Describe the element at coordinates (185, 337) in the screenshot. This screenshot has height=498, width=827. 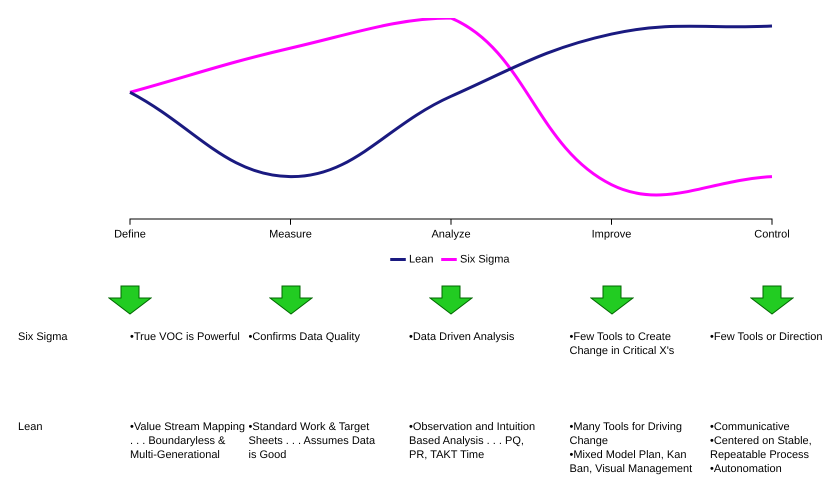
I see `text: •True VOC is Powerful` at that location.